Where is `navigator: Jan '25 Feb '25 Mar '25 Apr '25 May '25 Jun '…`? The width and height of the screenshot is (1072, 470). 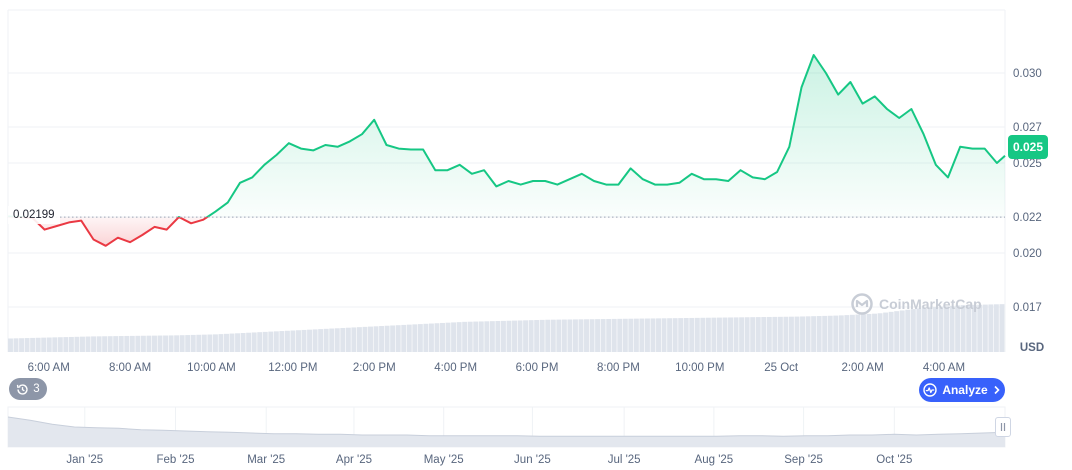 navigator: Jan '25 Feb '25 Mar '25 Apr '25 May '25 Jun '… is located at coordinates (506, 436).